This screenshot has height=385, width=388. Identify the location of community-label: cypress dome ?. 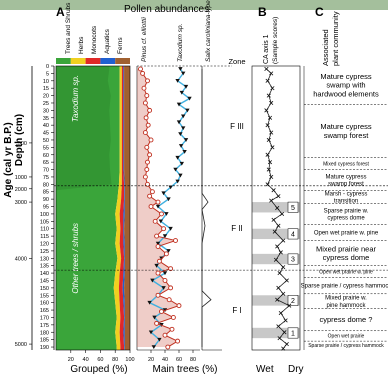
(346, 319).